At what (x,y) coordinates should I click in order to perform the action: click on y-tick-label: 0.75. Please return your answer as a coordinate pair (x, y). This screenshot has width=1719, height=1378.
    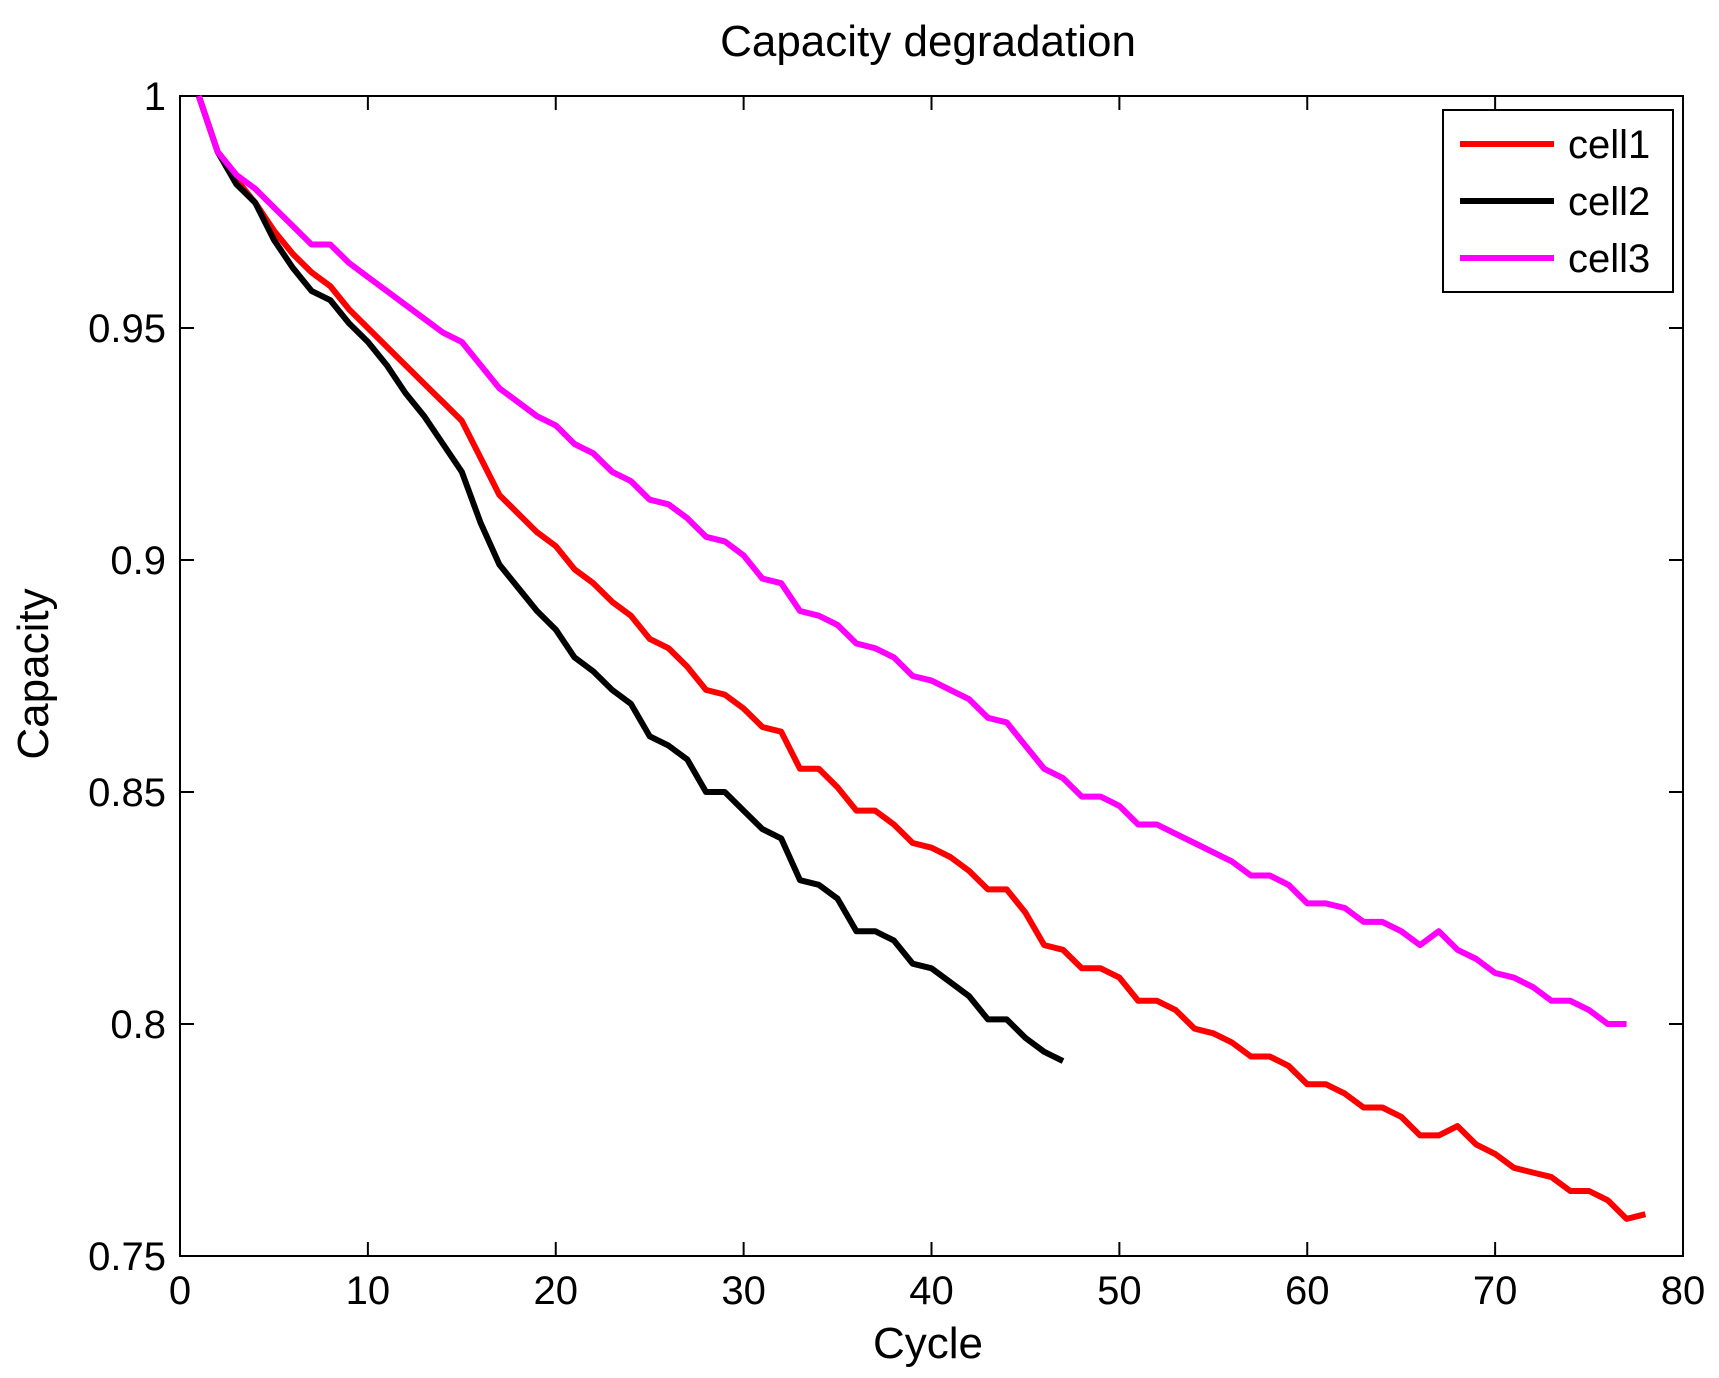
    Looking at the image, I should click on (127, 1257).